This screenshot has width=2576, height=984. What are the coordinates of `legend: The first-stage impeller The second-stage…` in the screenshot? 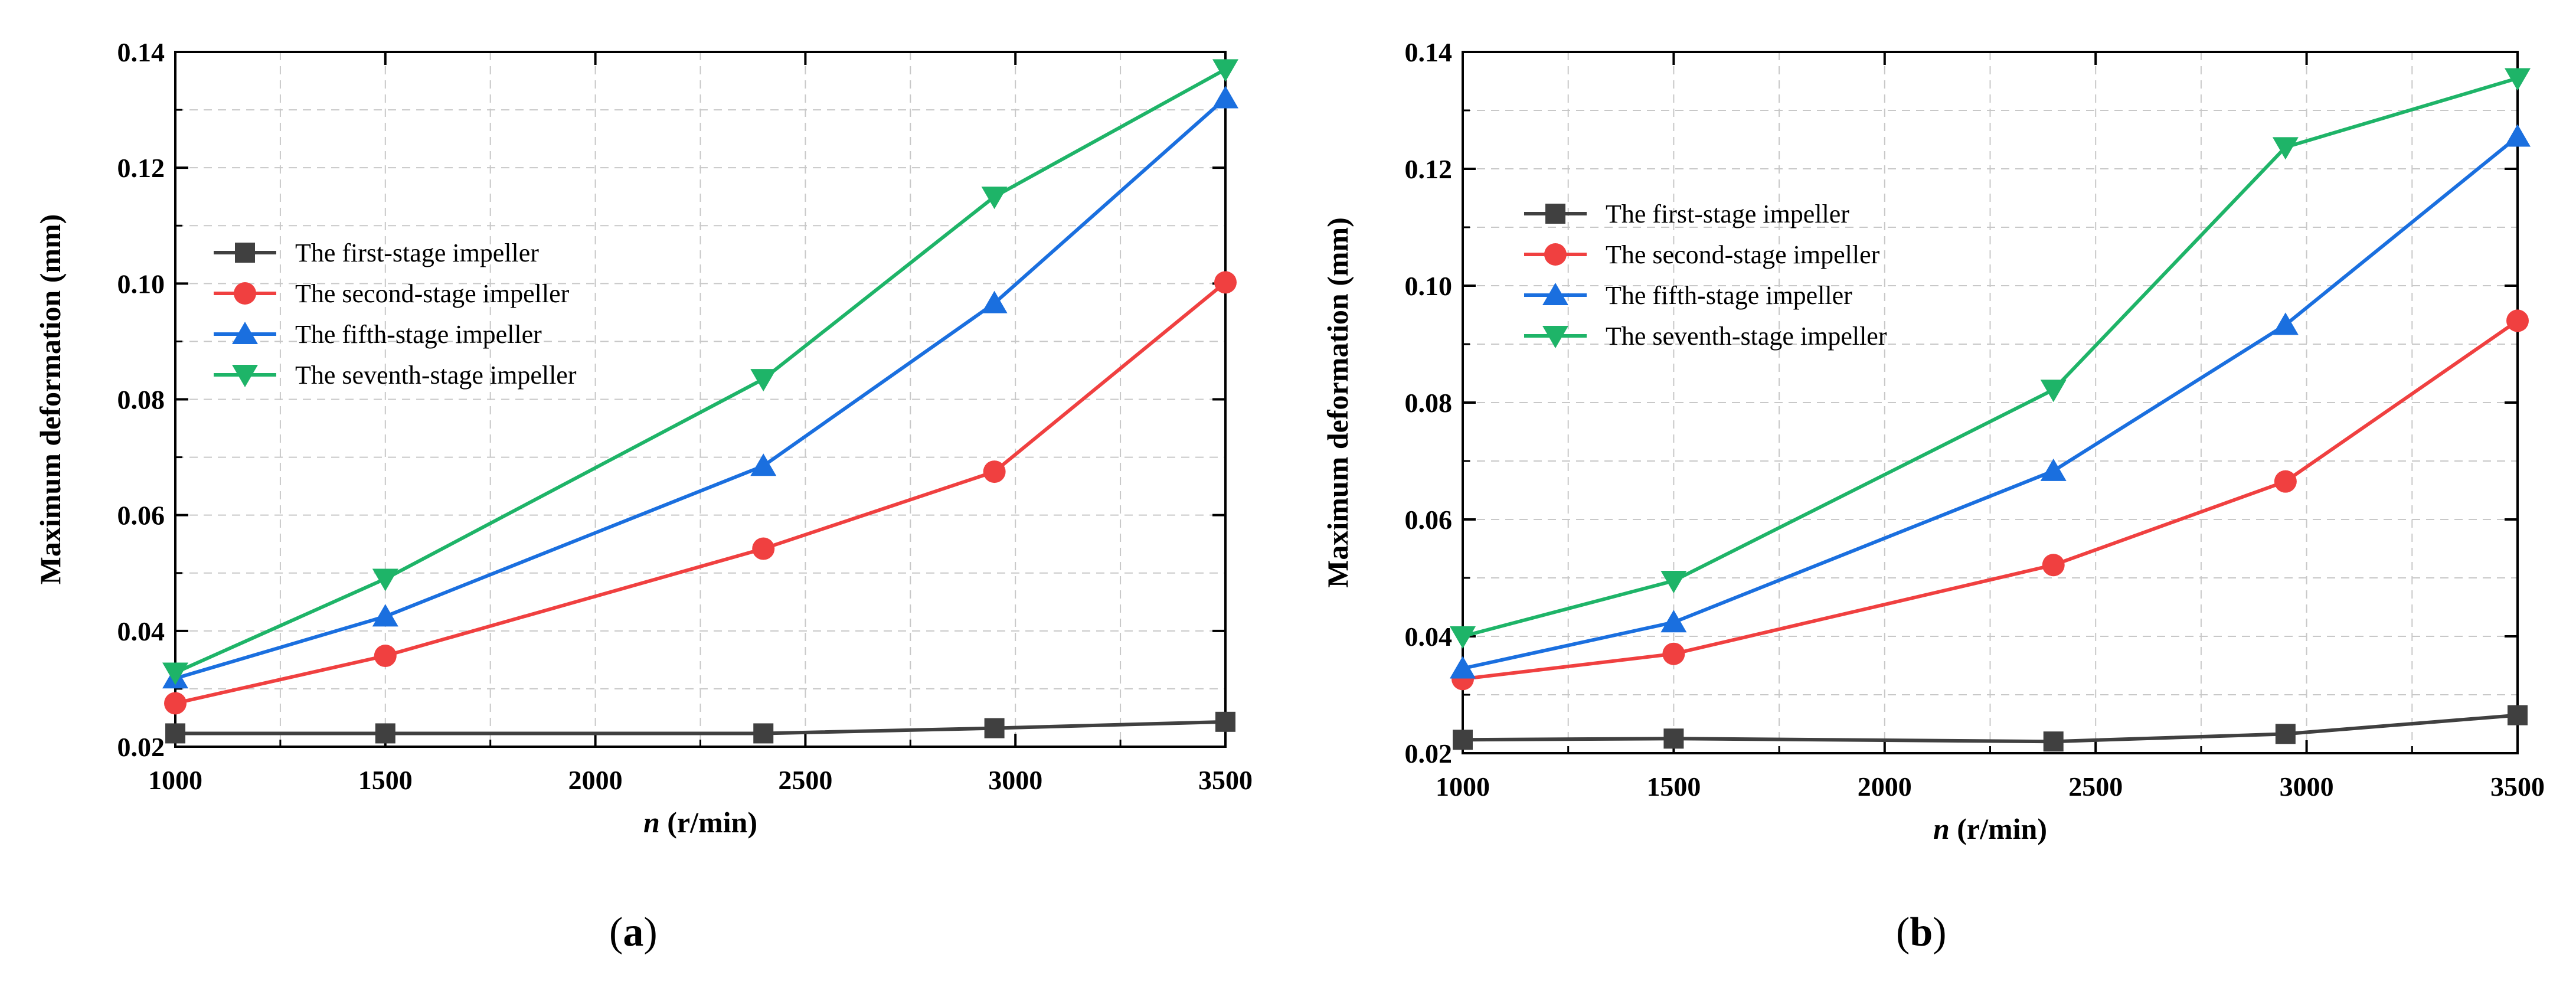 It's located at (395, 314).